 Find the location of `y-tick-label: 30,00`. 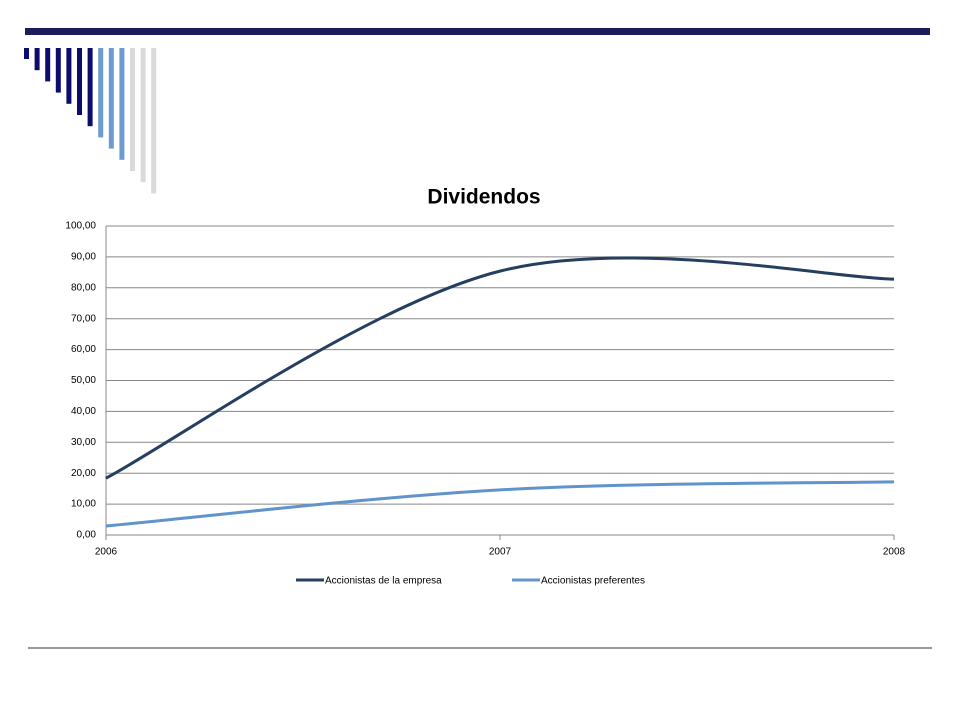

y-tick-label: 30,00 is located at coordinates (83, 442).